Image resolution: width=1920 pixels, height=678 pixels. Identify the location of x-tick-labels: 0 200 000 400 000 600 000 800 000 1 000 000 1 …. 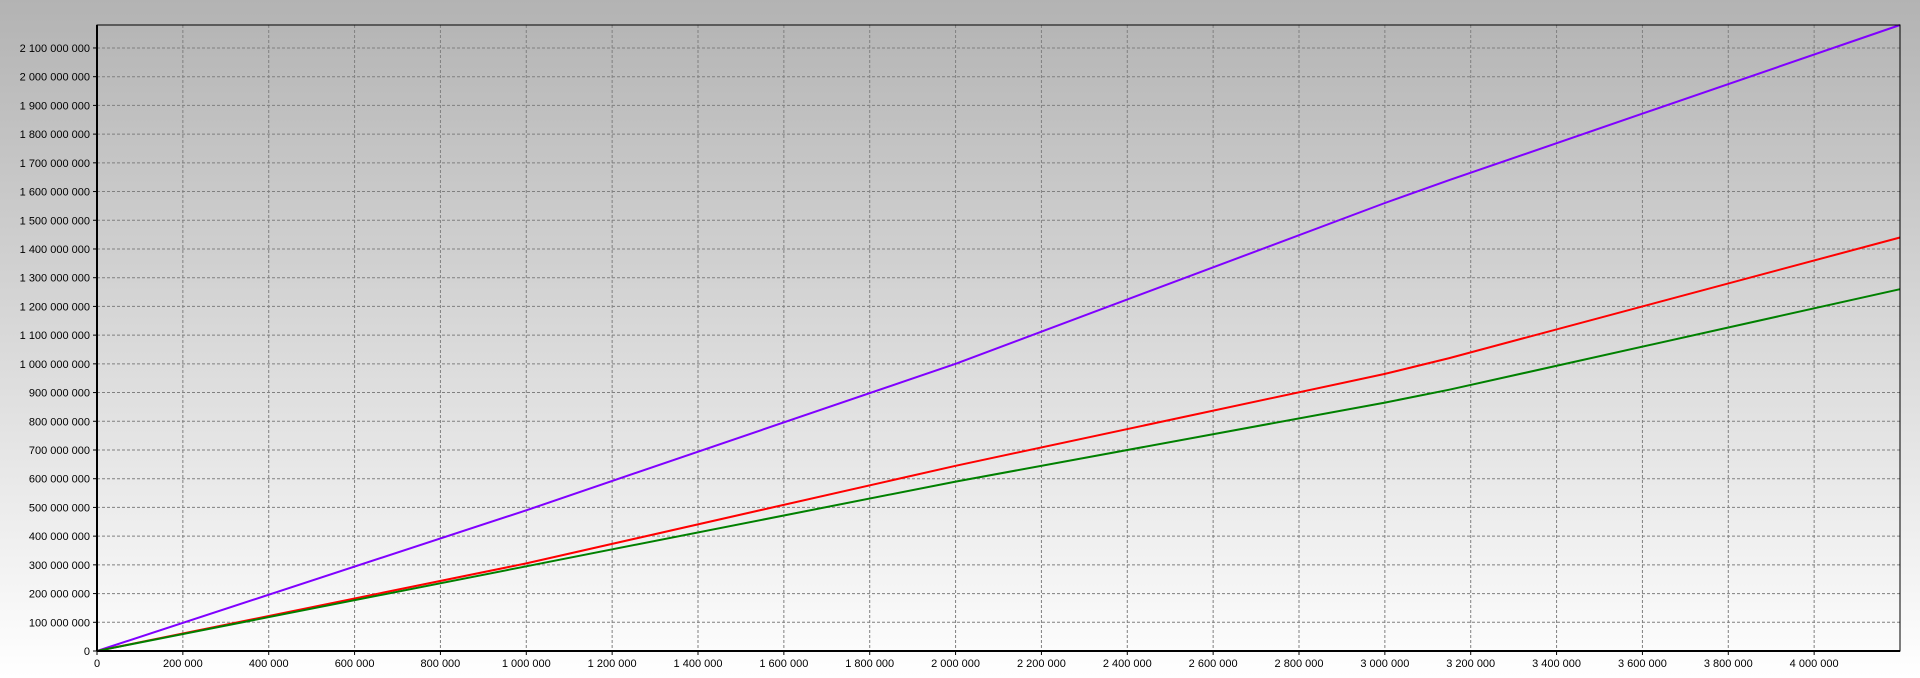
(966, 664).